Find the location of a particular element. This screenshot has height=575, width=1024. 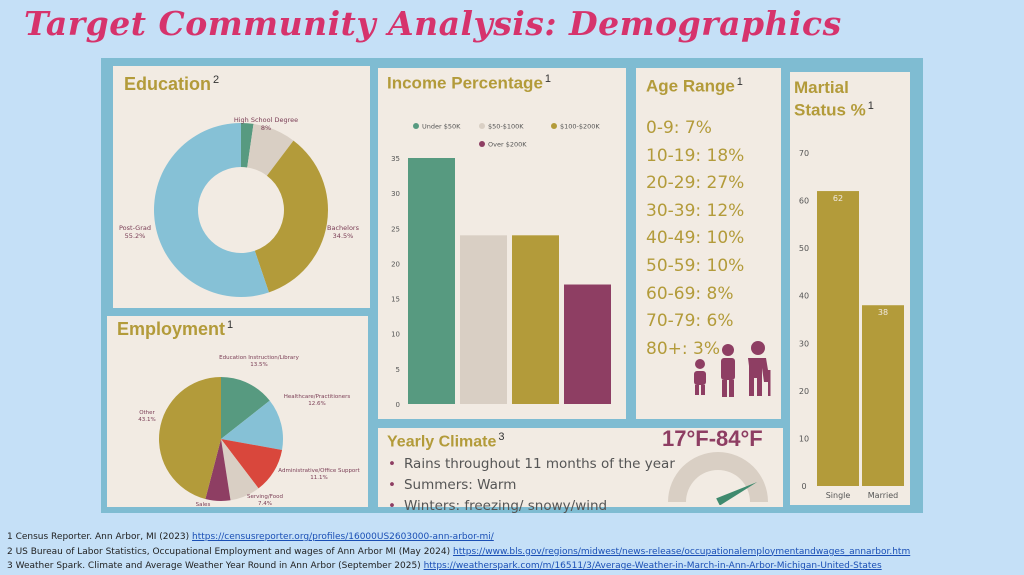

y-tick-label: 40 is located at coordinates (804, 296).